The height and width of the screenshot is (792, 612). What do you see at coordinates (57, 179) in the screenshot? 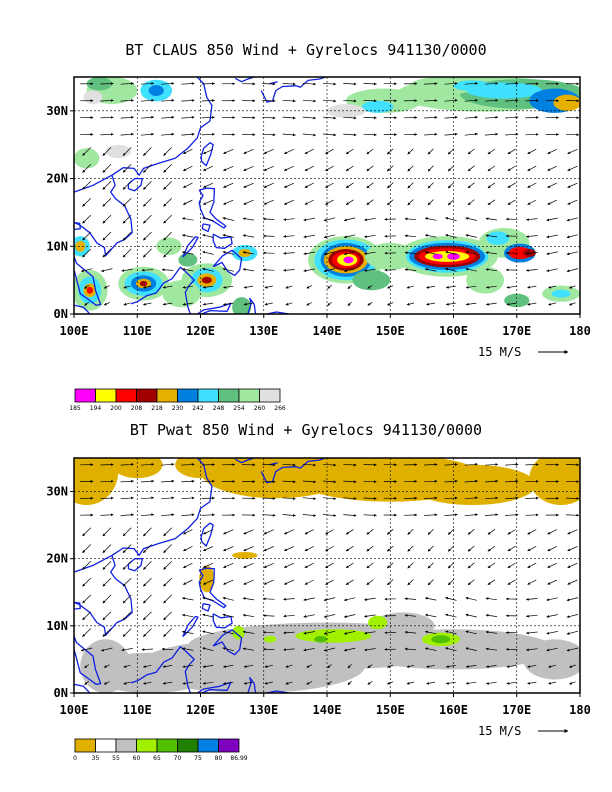
I see `y-tick-label: 20N` at bounding box center [57, 179].